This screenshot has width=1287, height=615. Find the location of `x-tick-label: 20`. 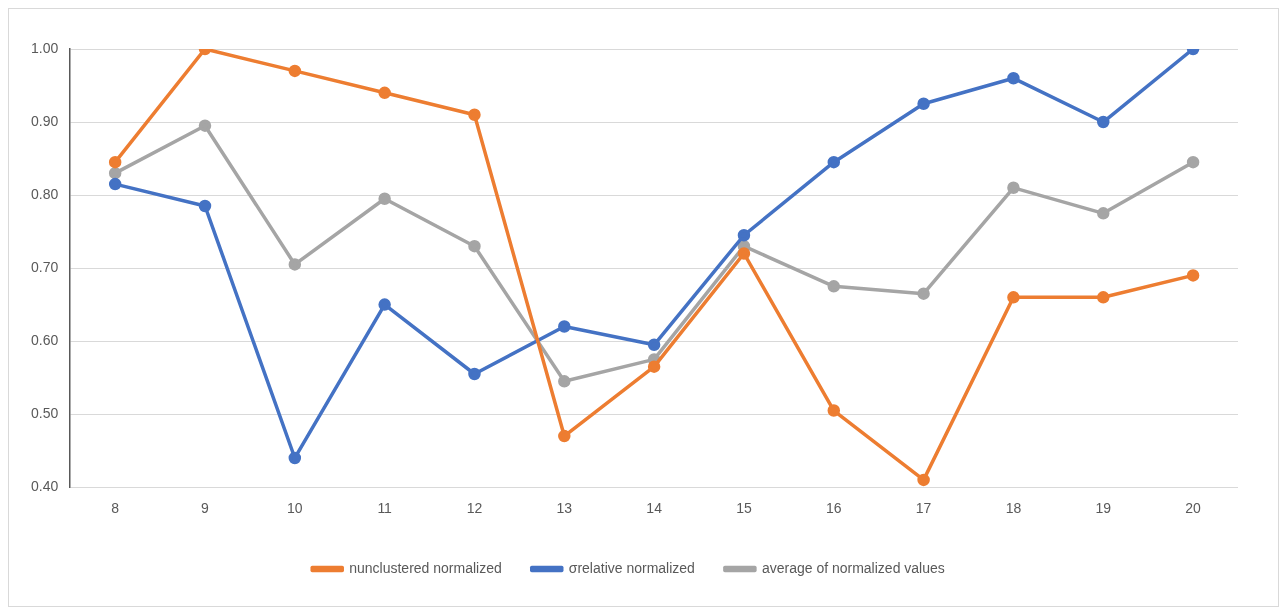

x-tick-label: 20 is located at coordinates (1193, 508).